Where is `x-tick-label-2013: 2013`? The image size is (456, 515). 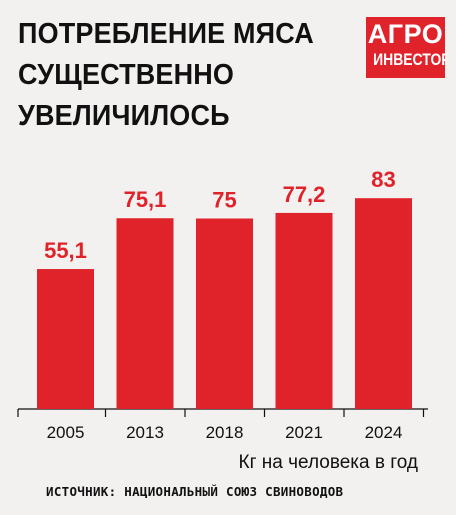
x-tick-label-2013: 2013 is located at coordinates (145, 432).